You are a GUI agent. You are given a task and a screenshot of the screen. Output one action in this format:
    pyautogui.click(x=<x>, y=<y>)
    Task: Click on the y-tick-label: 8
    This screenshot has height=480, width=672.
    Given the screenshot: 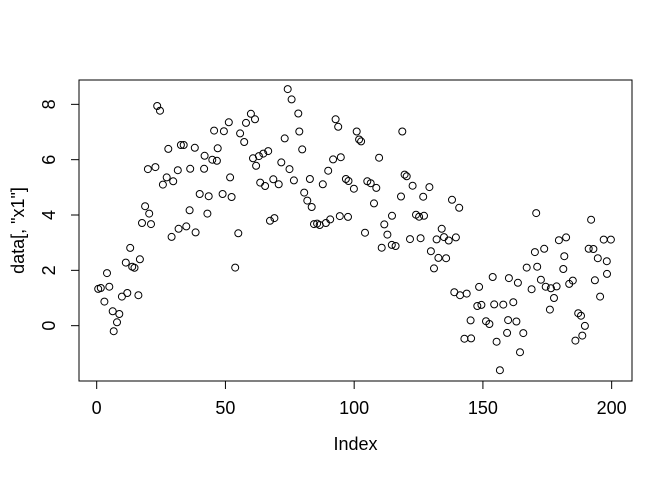 What is the action you would take?
    pyautogui.click(x=49, y=104)
    